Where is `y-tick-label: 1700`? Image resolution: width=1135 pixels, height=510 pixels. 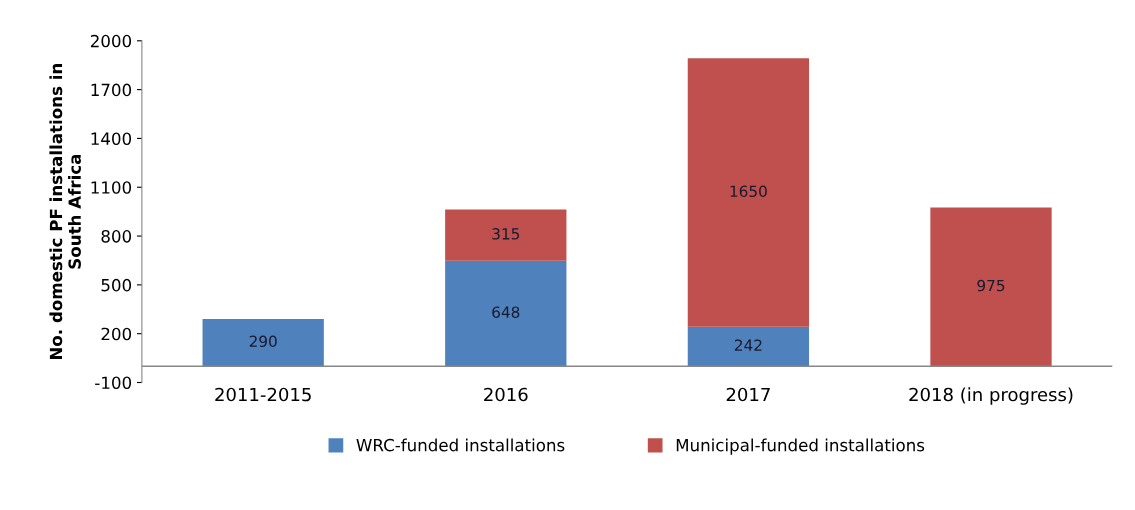
y-tick-label: 1700 is located at coordinates (111, 90).